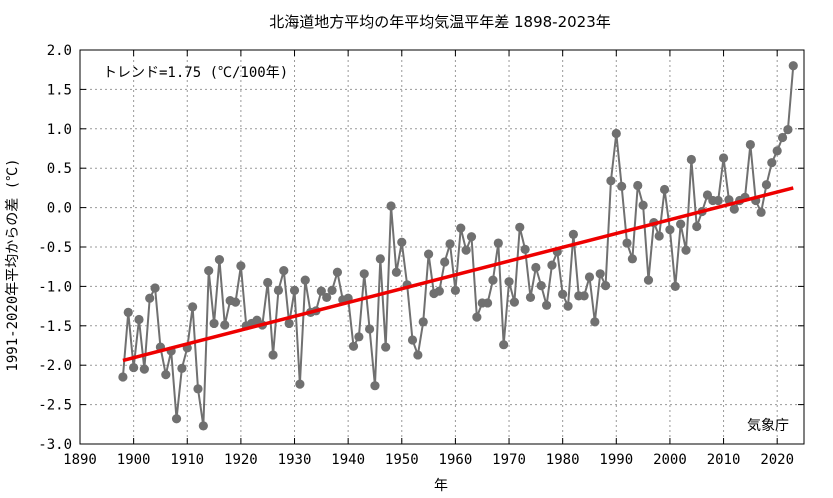 The height and width of the screenshot is (498, 833). What do you see at coordinates (241, 460) in the screenshot?
I see `x-tick-label: 1920` at bounding box center [241, 460].